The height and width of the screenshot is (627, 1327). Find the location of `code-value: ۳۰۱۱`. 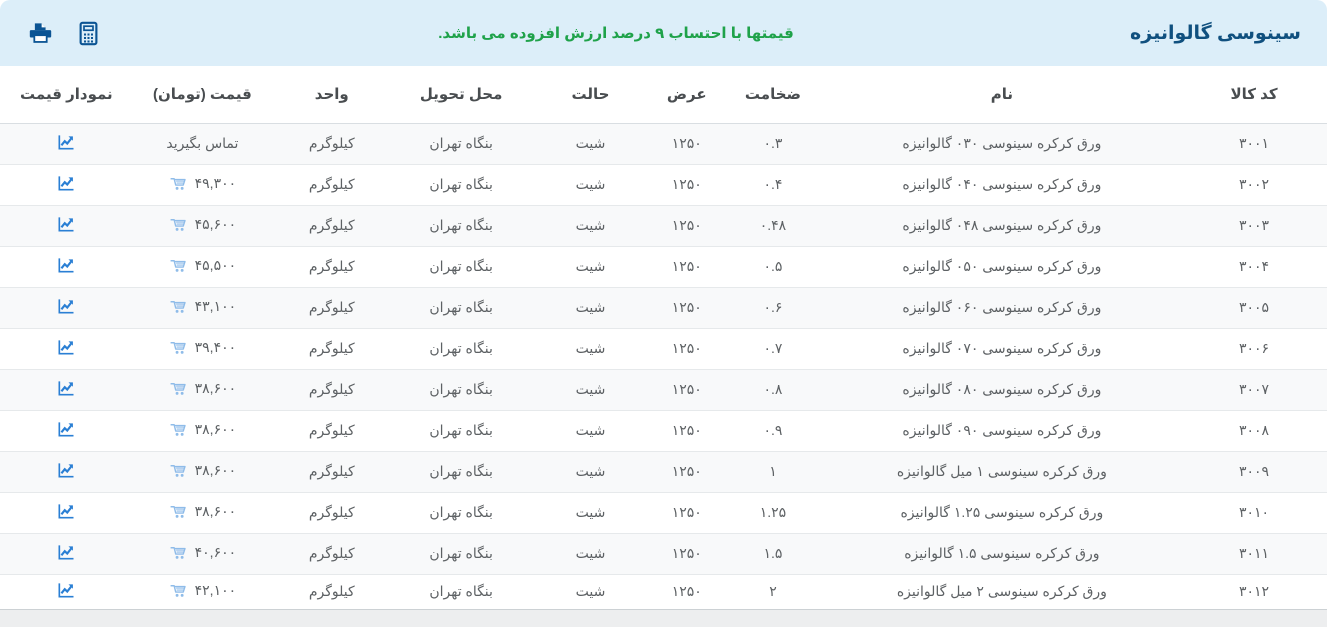

code-value: ۳۰۱۱ is located at coordinates (1254, 553).